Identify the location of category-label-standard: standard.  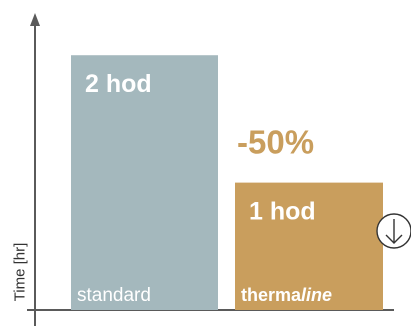
(114, 295).